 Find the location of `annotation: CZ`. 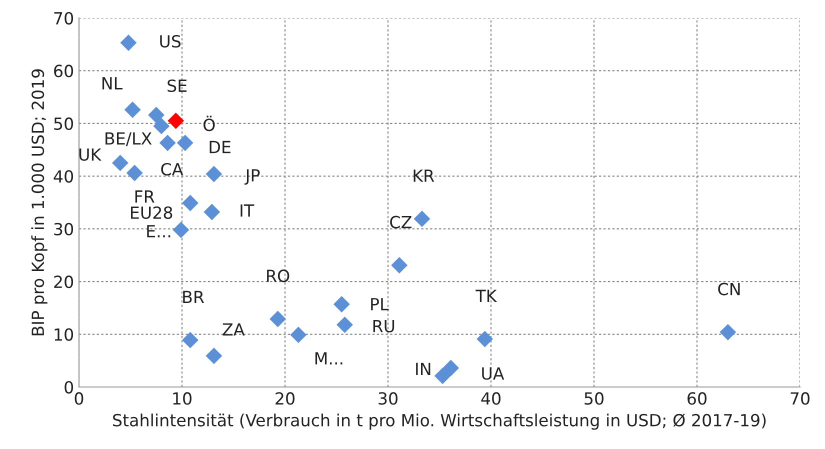

annotation: CZ is located at coordinates (401, 222).